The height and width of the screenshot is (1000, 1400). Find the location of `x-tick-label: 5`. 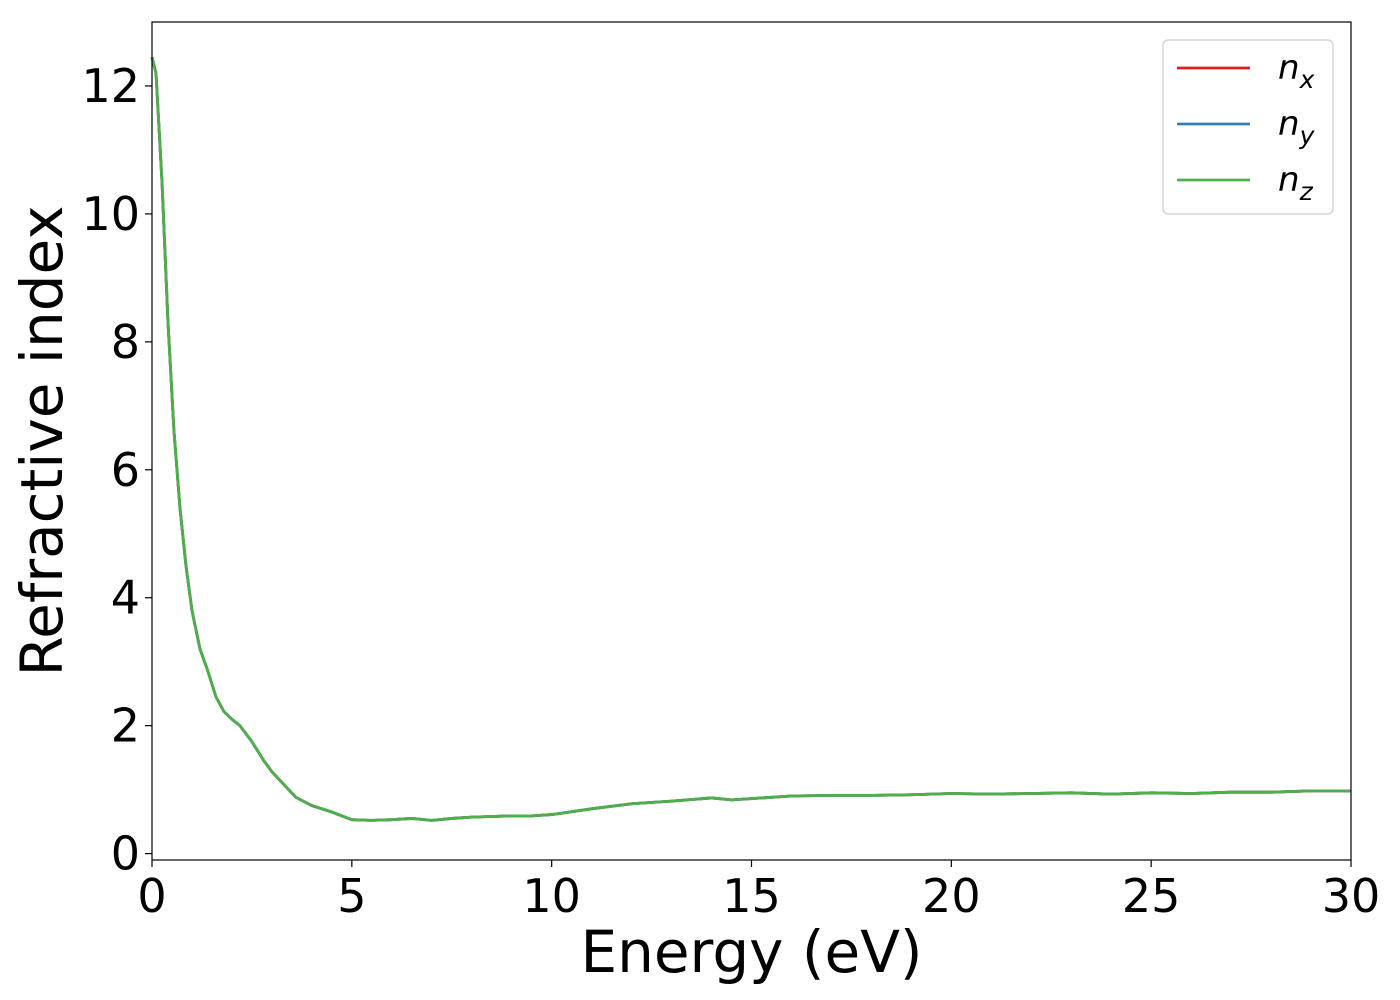

x-tick-label: 5 is located at coordinates (351, 896).